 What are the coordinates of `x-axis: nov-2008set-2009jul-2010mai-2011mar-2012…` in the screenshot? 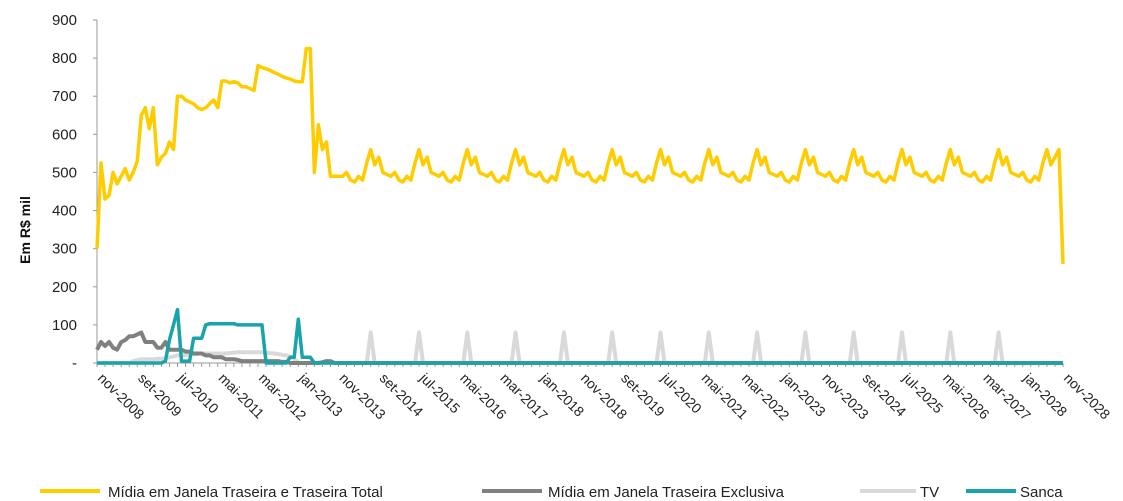 It's located at (604, 393).